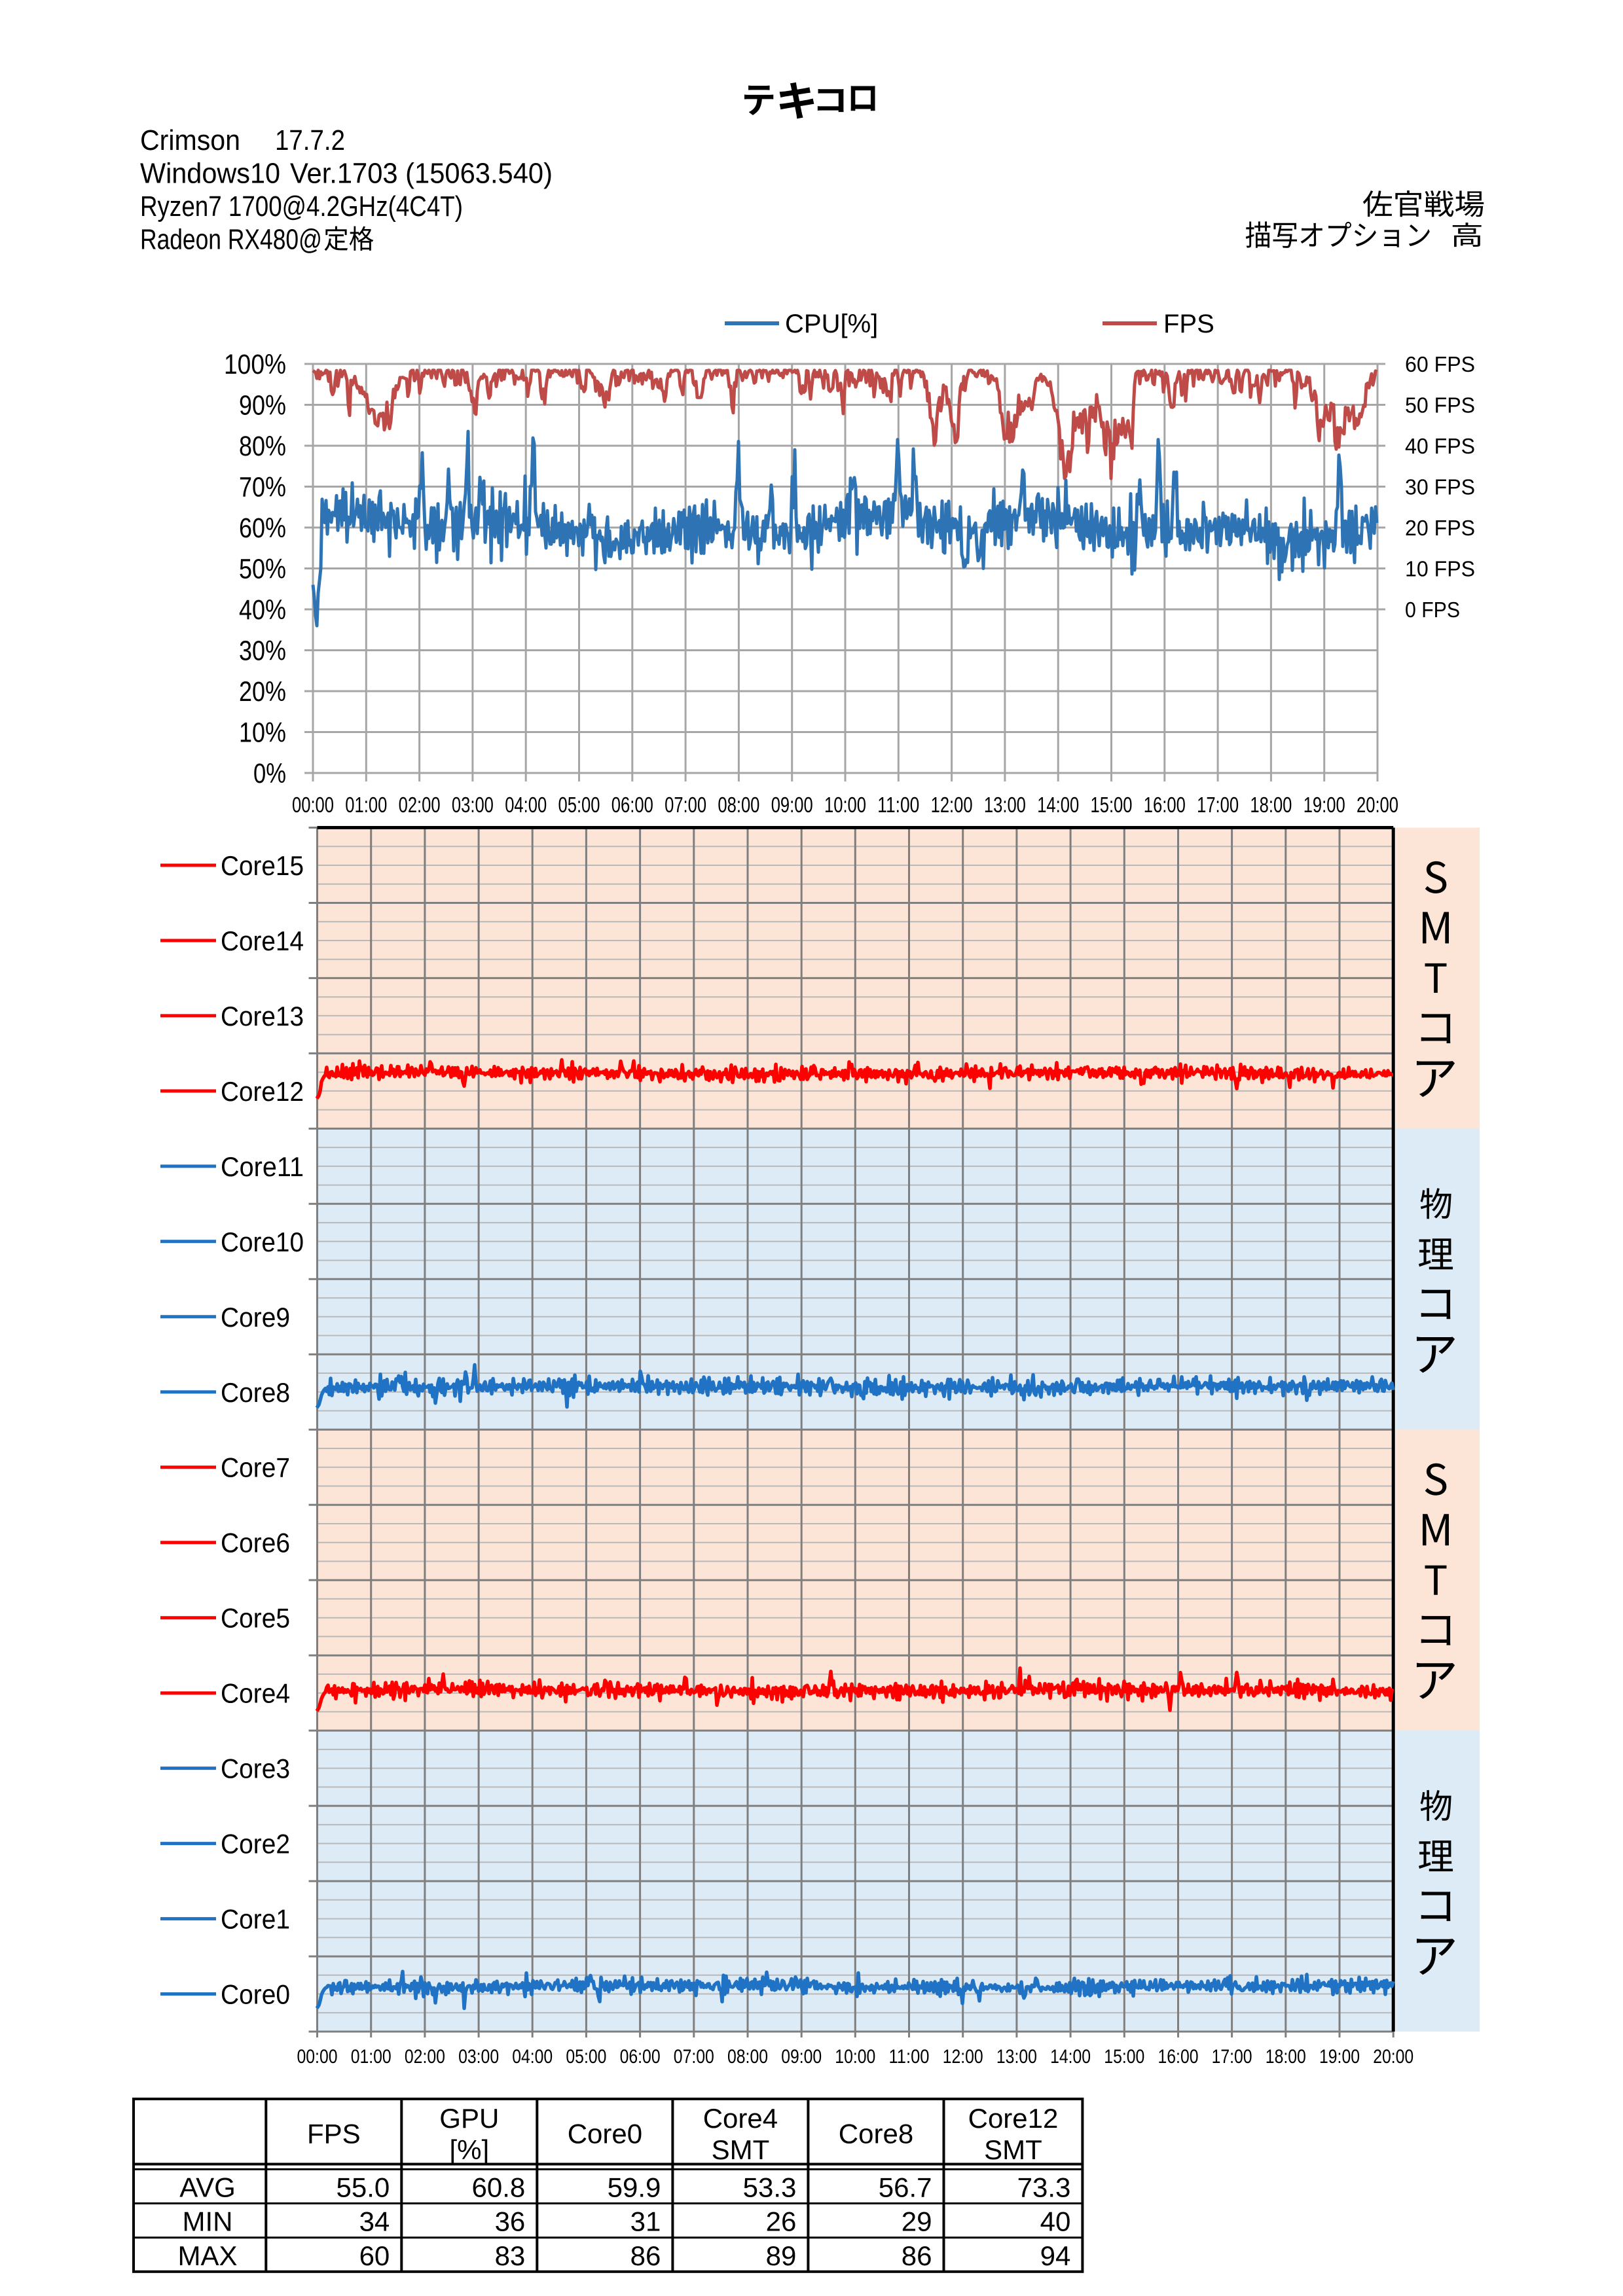 The width and height of the screenshot is (1623, 2296). I want to click on svg-text: 40%, so click(262, 610).